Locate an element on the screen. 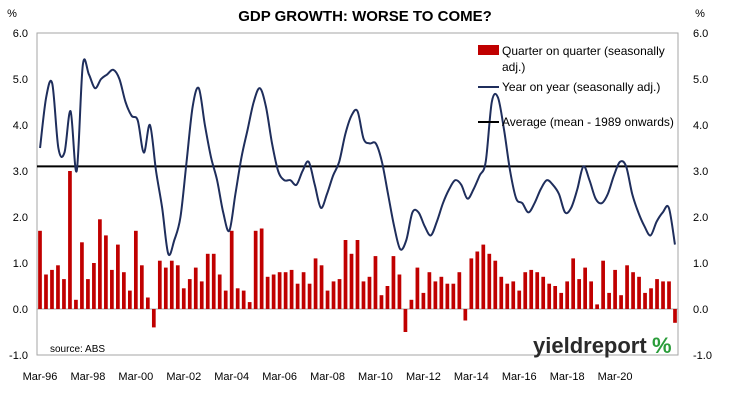  y-tick-left-label: -1.0 is located at coordinates (18, 356).